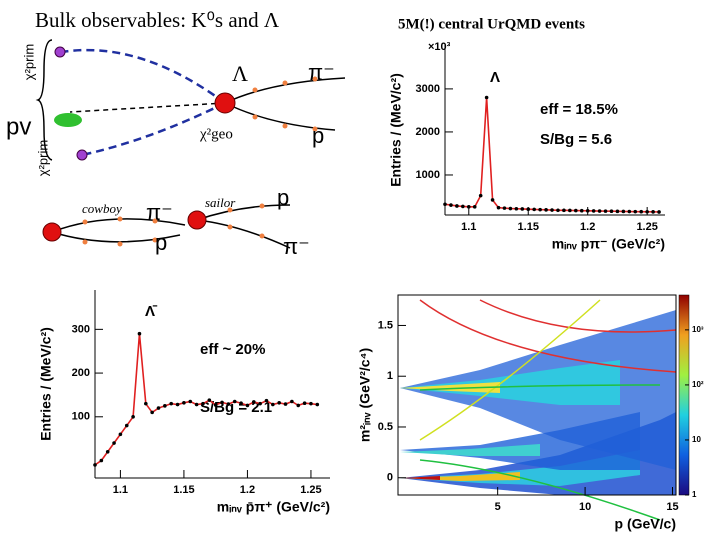  I want to click on y-tick-label: 1000, so click(428, 175).